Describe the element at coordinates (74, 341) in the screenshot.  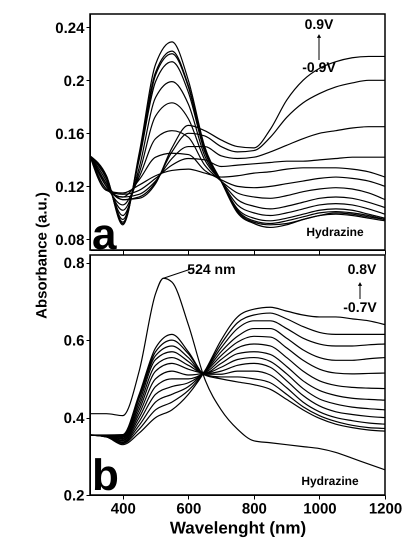
I see `y-tick-label: 0.6` at that location.